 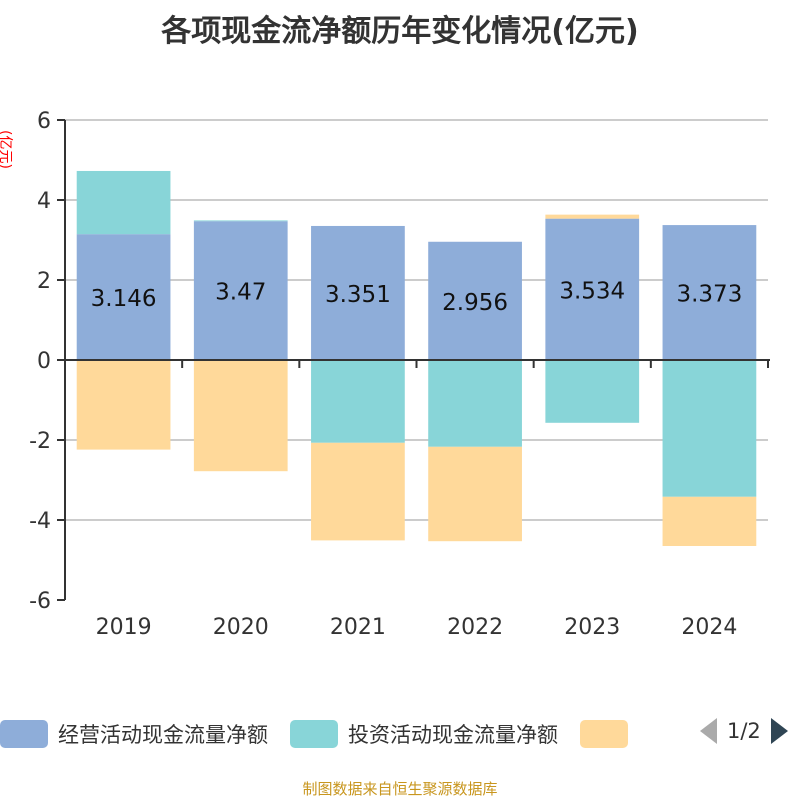 I want to click on data-label: 3.534, so click(x=592, y=291).